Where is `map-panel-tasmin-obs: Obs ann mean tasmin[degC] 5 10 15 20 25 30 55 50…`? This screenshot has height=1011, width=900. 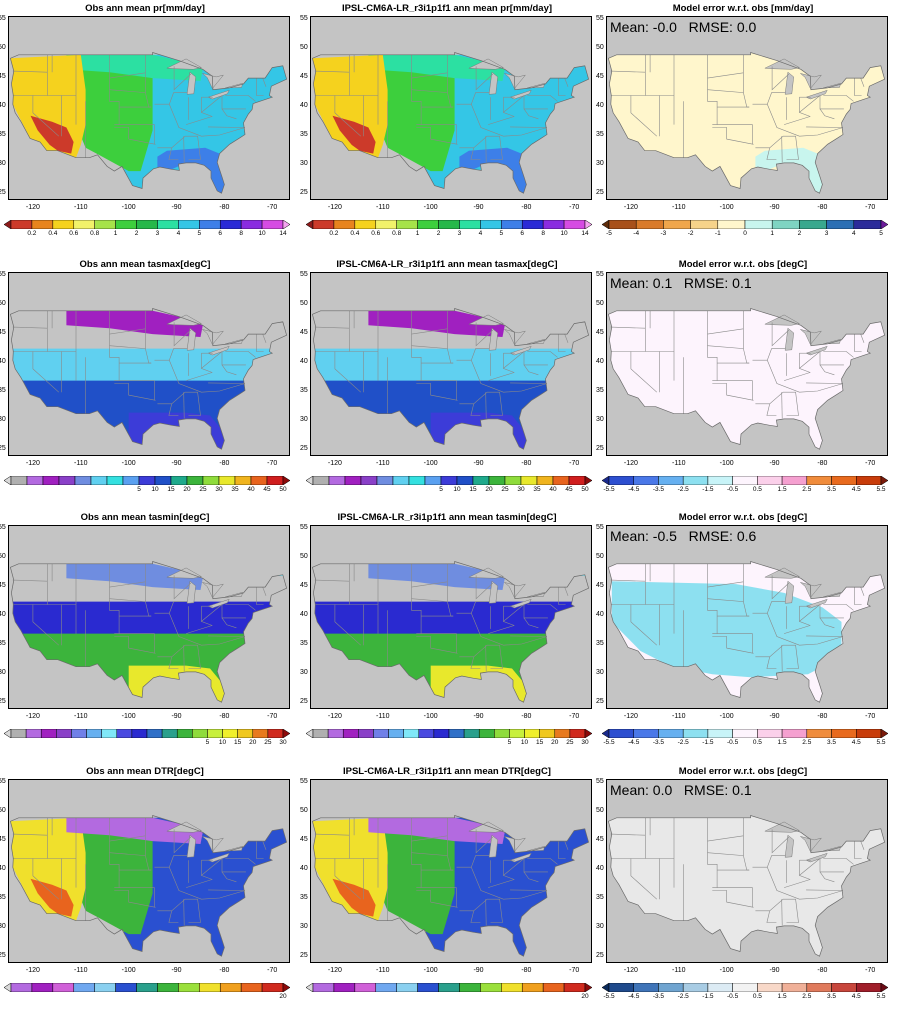
map-panel-tasmin-obs: Obs ann mean tasmin[degC] 5 10 15 20 25 30 55 50… is located at coordinates (145, 633).